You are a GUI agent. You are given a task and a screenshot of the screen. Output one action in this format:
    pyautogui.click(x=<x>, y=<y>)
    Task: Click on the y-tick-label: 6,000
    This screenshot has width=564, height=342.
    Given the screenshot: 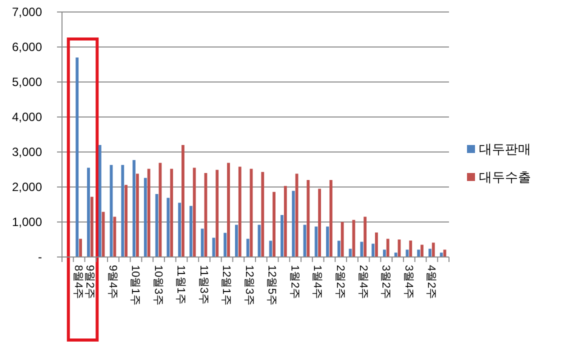 What is the action you would take?
    pyautogui.click(x=27, y=47)
    